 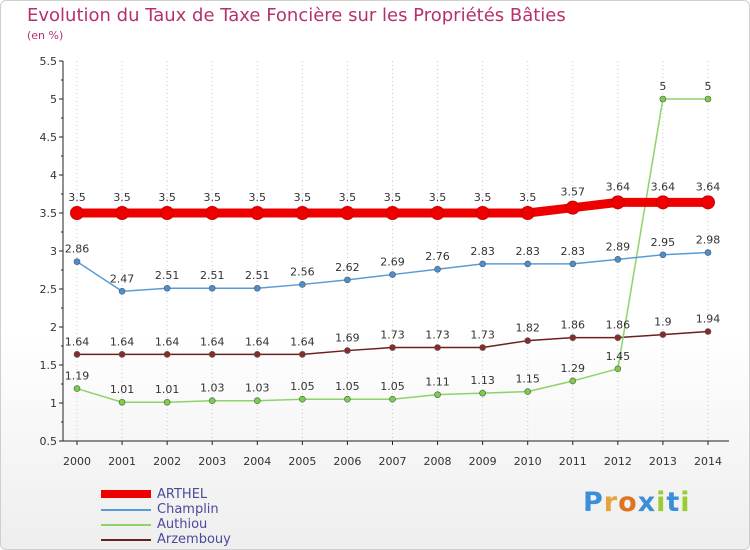 What do you see at coordinates (483, 461) in the screenshot?
I see `x-tick-label: 2009` at bounding box center [483, 461].